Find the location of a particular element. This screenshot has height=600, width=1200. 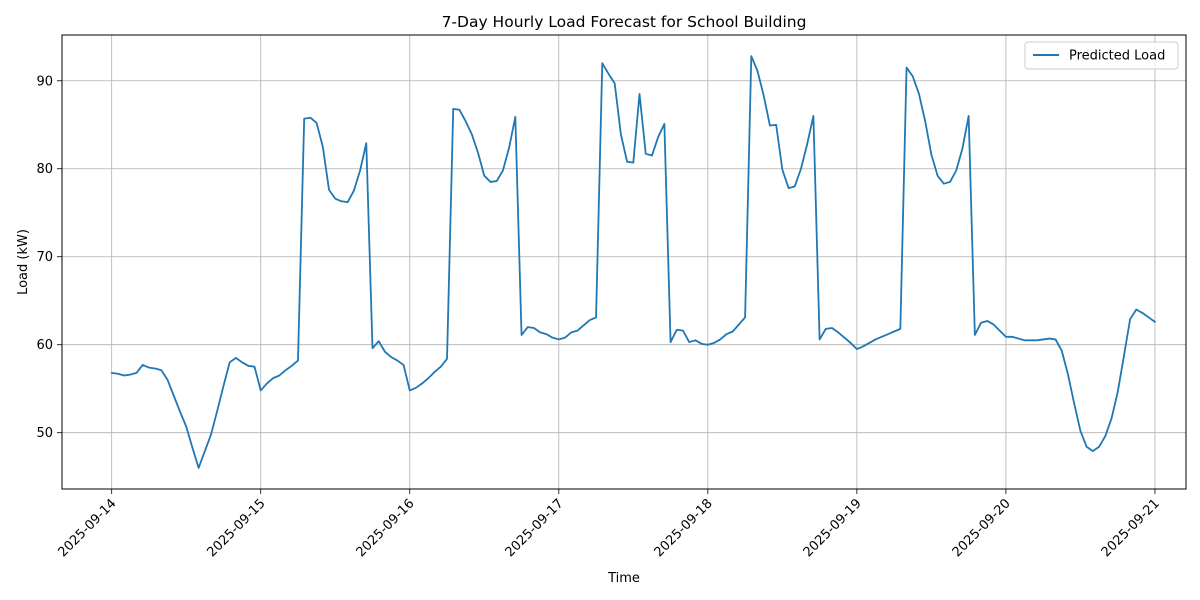

y-tick-label: 90 is located at coordinates (44, 81).